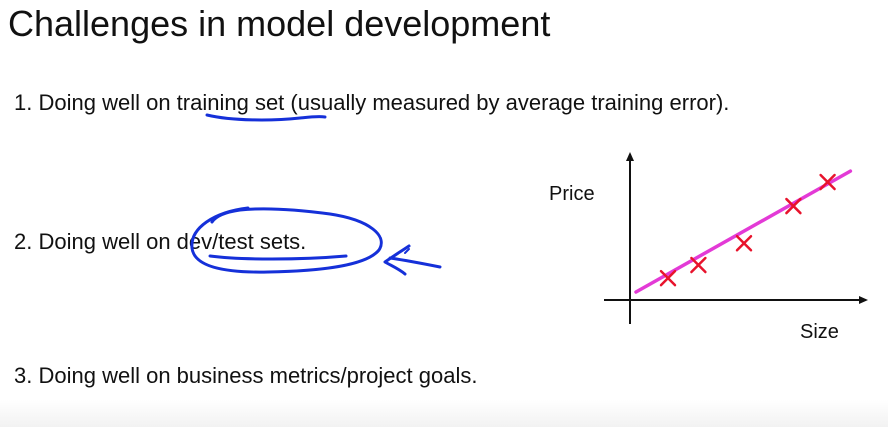 The height and width of the screenshot is (427, 888). Describe the element at coordinates (266, 117) in the screenshot. I see `underline-training-set` at that location.